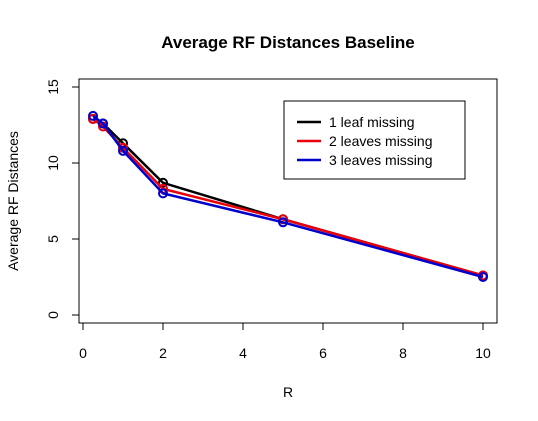 Image resolution: width=538 pixels, height=421 pixels. Describe the element at coordinates (288, 42) in the screenshot. I see `chart-title: Average RF Distances Baseline` at that location.